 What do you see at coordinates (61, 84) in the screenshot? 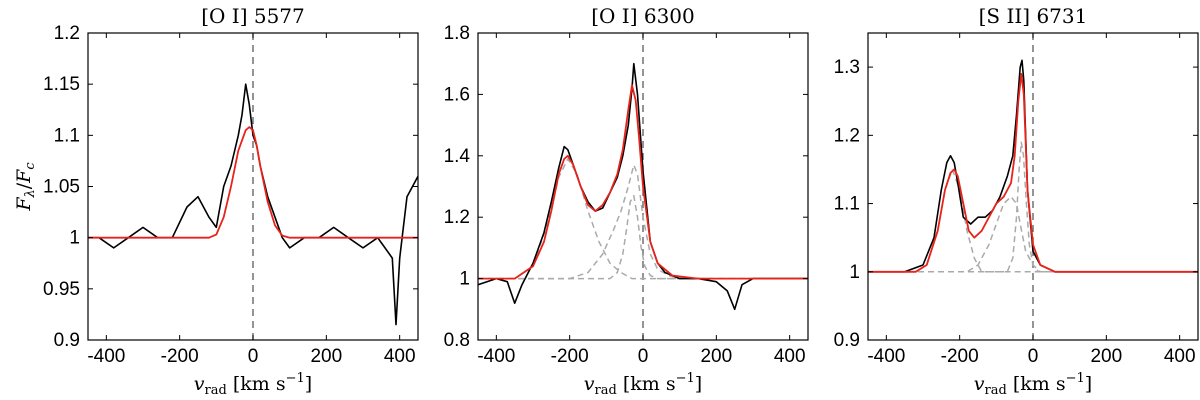
I see `y-tick-label: 1.15` at bounding box center [61, 84].